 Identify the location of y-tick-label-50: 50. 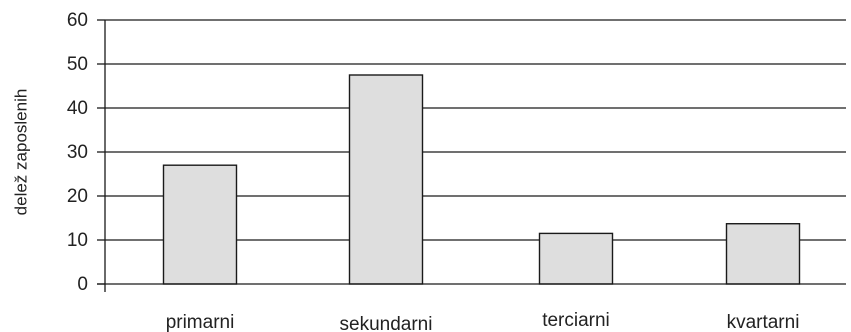
(77, 64).